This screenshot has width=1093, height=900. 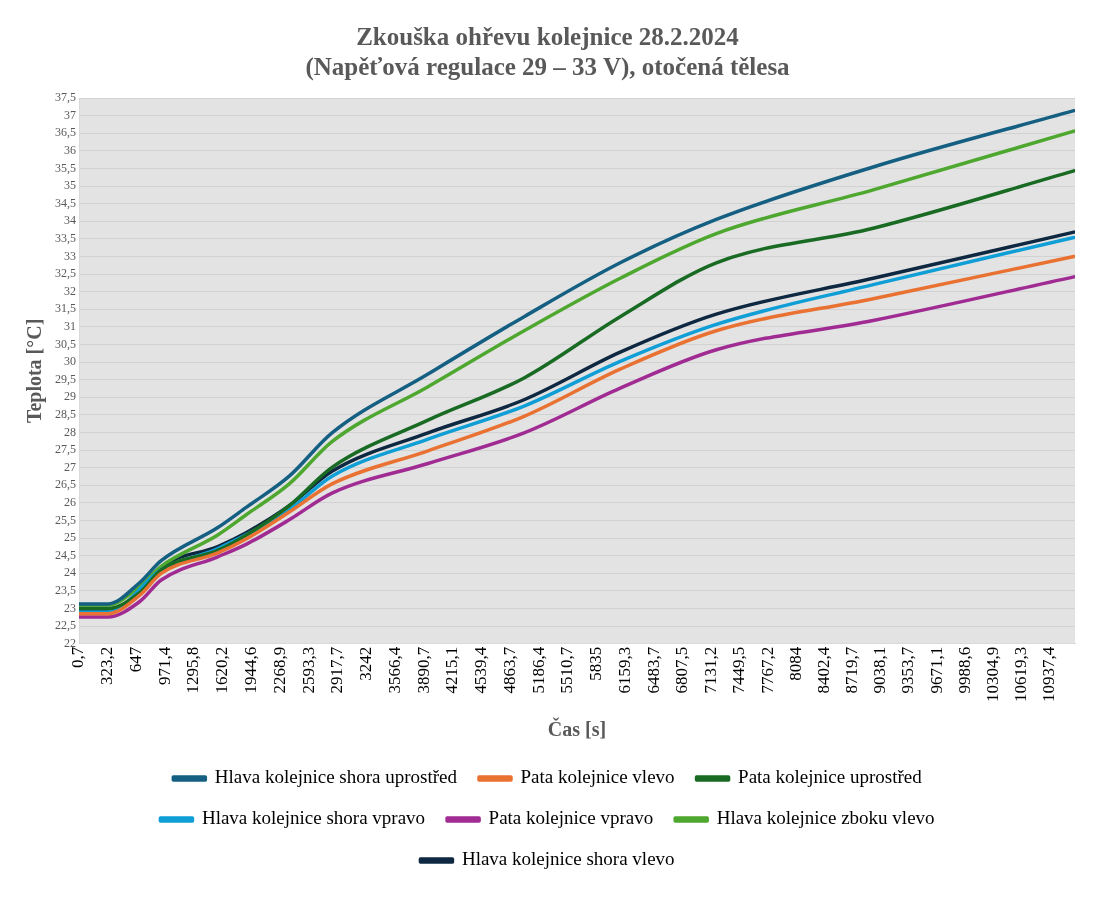 What do you see at coordinates (70, 607) in the screenshot?
I see `y-tick-label: 23` at bounding box center [70, 607].